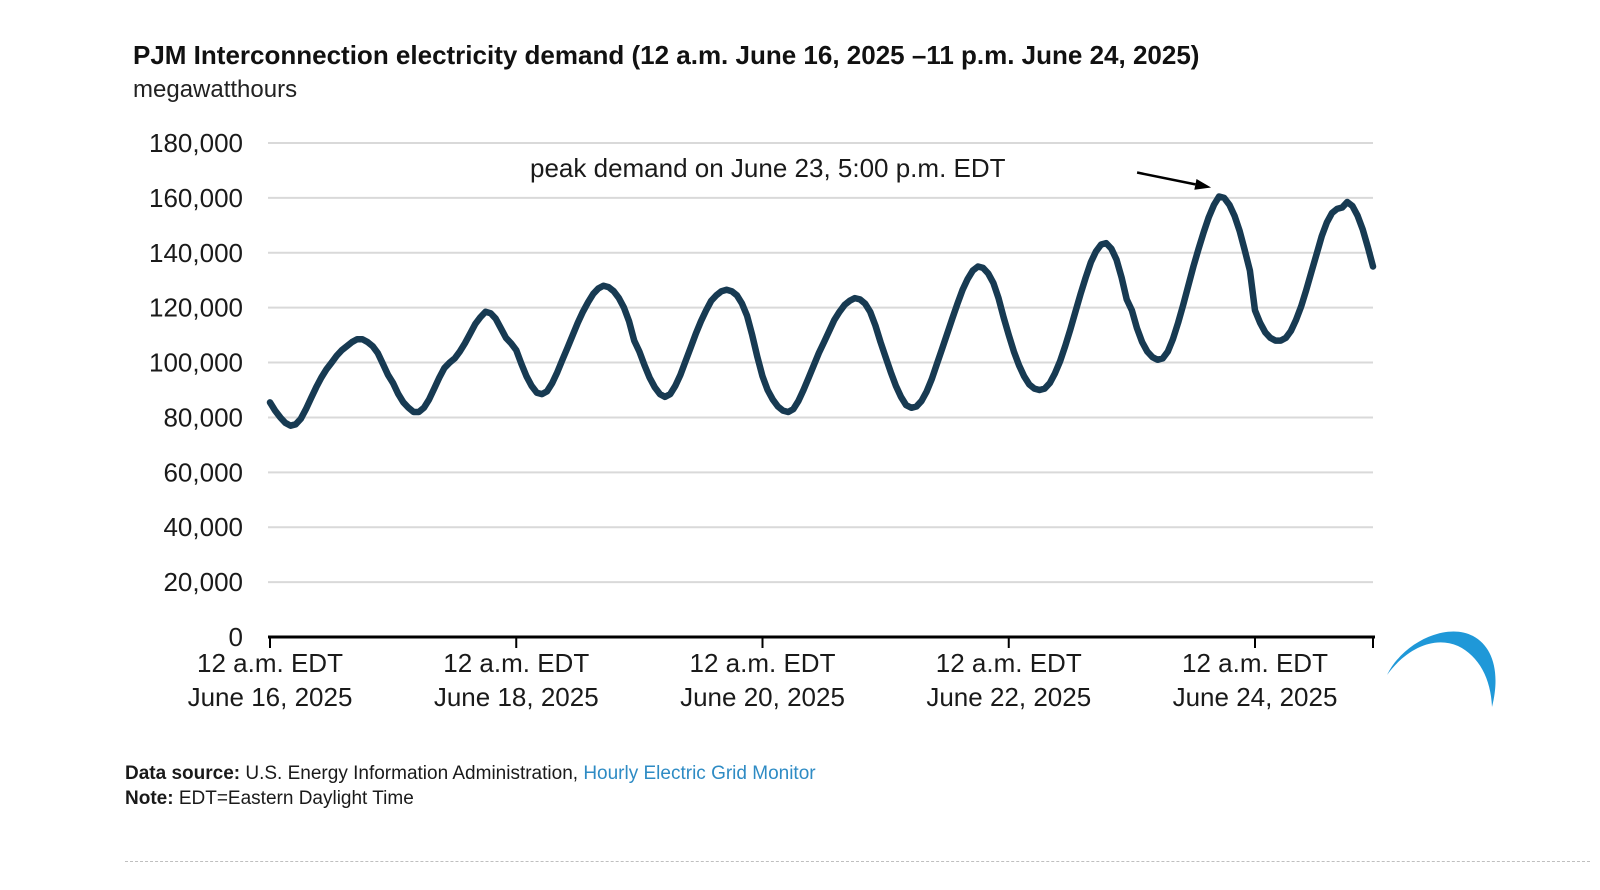 This screenshot has height=890, width=1600. Describe the element at coordinates (270, 697) in the screenshot. I see `x-axis-tick-label-date: June 16, 2025` at that location.